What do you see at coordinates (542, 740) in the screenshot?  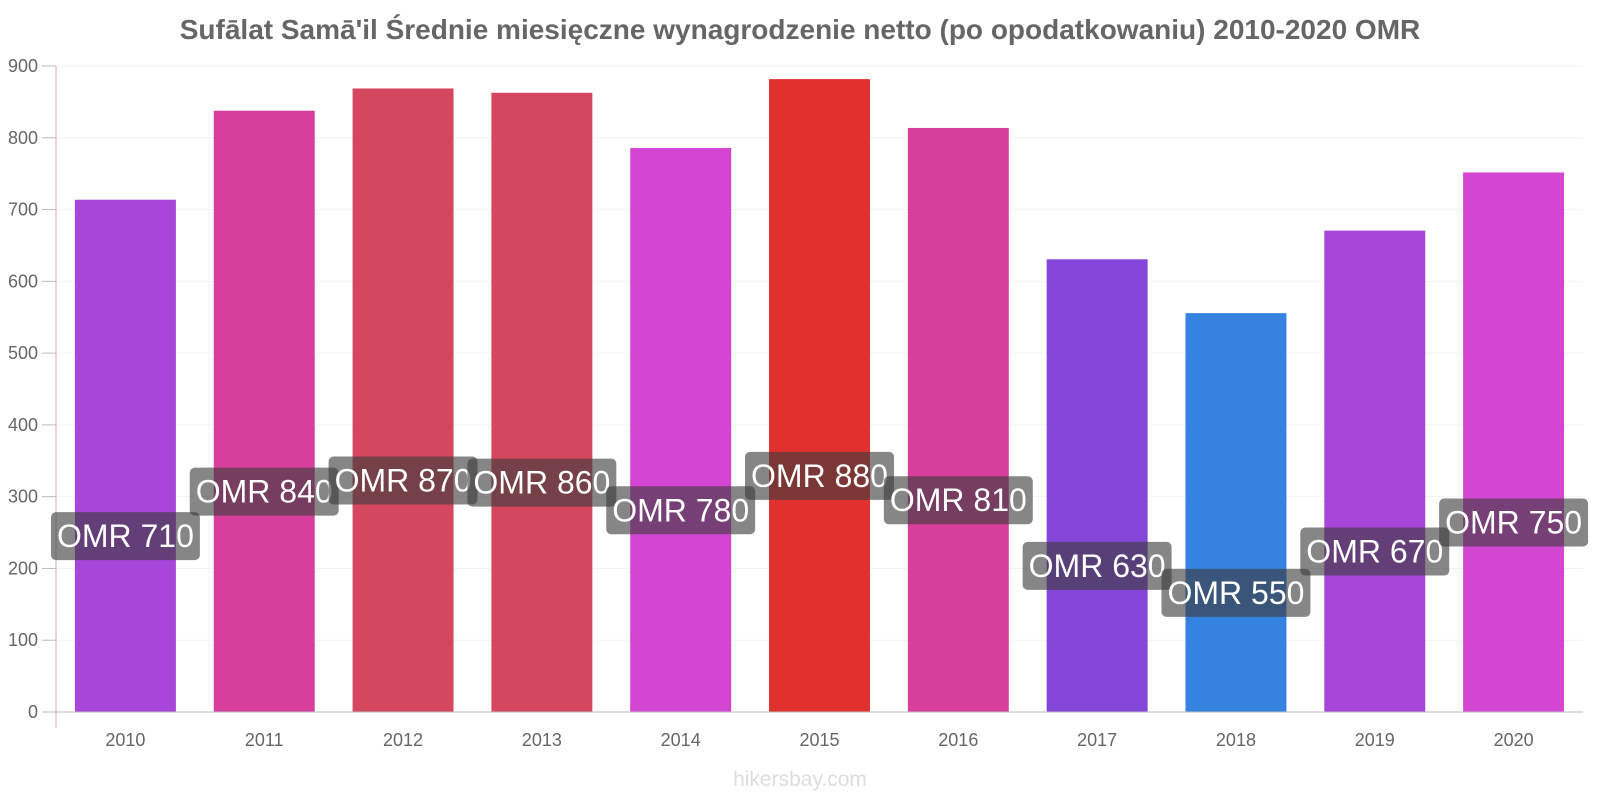 I see `x-tick-label: 2013` at bounding box center [542, 740].